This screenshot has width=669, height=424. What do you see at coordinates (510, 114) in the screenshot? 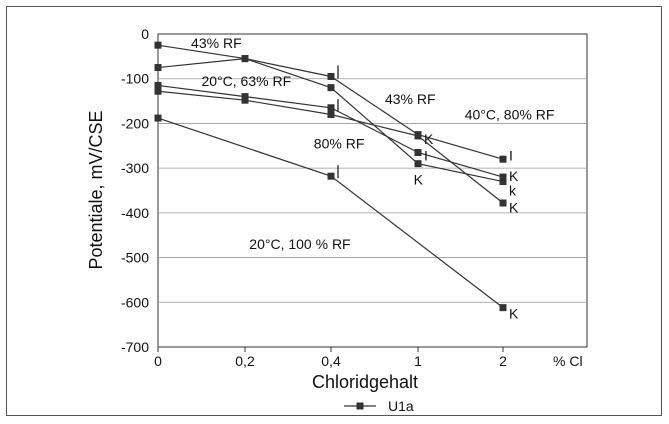
I see `annotation-label: 40°C, 80% RF` at bounding box center [510, 114].